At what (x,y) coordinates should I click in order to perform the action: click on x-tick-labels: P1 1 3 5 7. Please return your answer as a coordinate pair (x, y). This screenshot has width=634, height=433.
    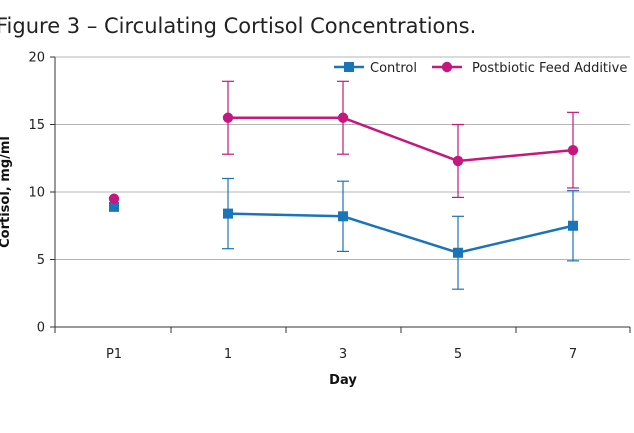
    Looking at the image, I should click on (341, 354).